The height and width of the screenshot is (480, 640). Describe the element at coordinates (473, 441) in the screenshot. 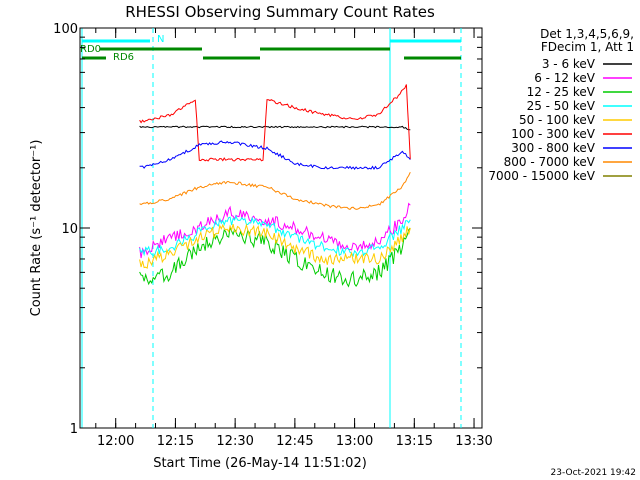

I see `x-tick-label: 13:30` at that location.